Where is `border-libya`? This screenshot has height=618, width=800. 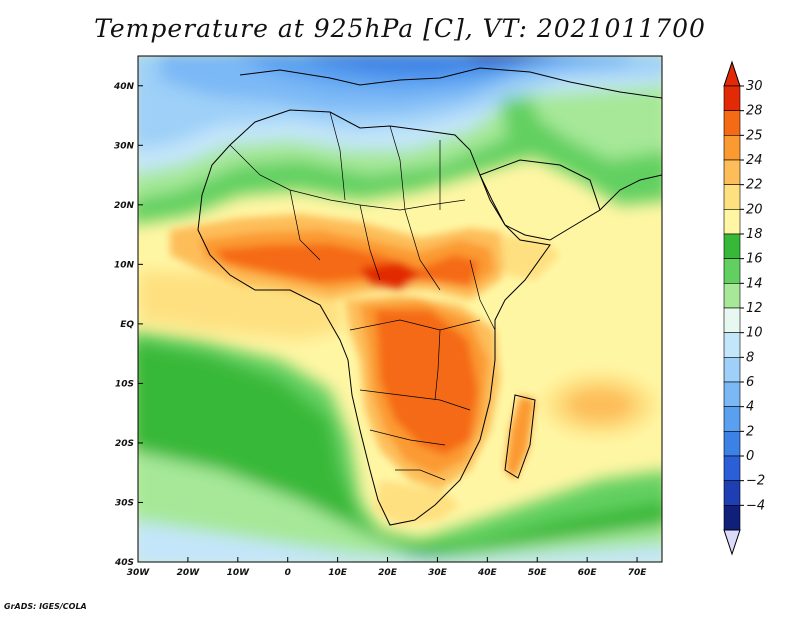
border-libya is located at coordinates (397, 168).